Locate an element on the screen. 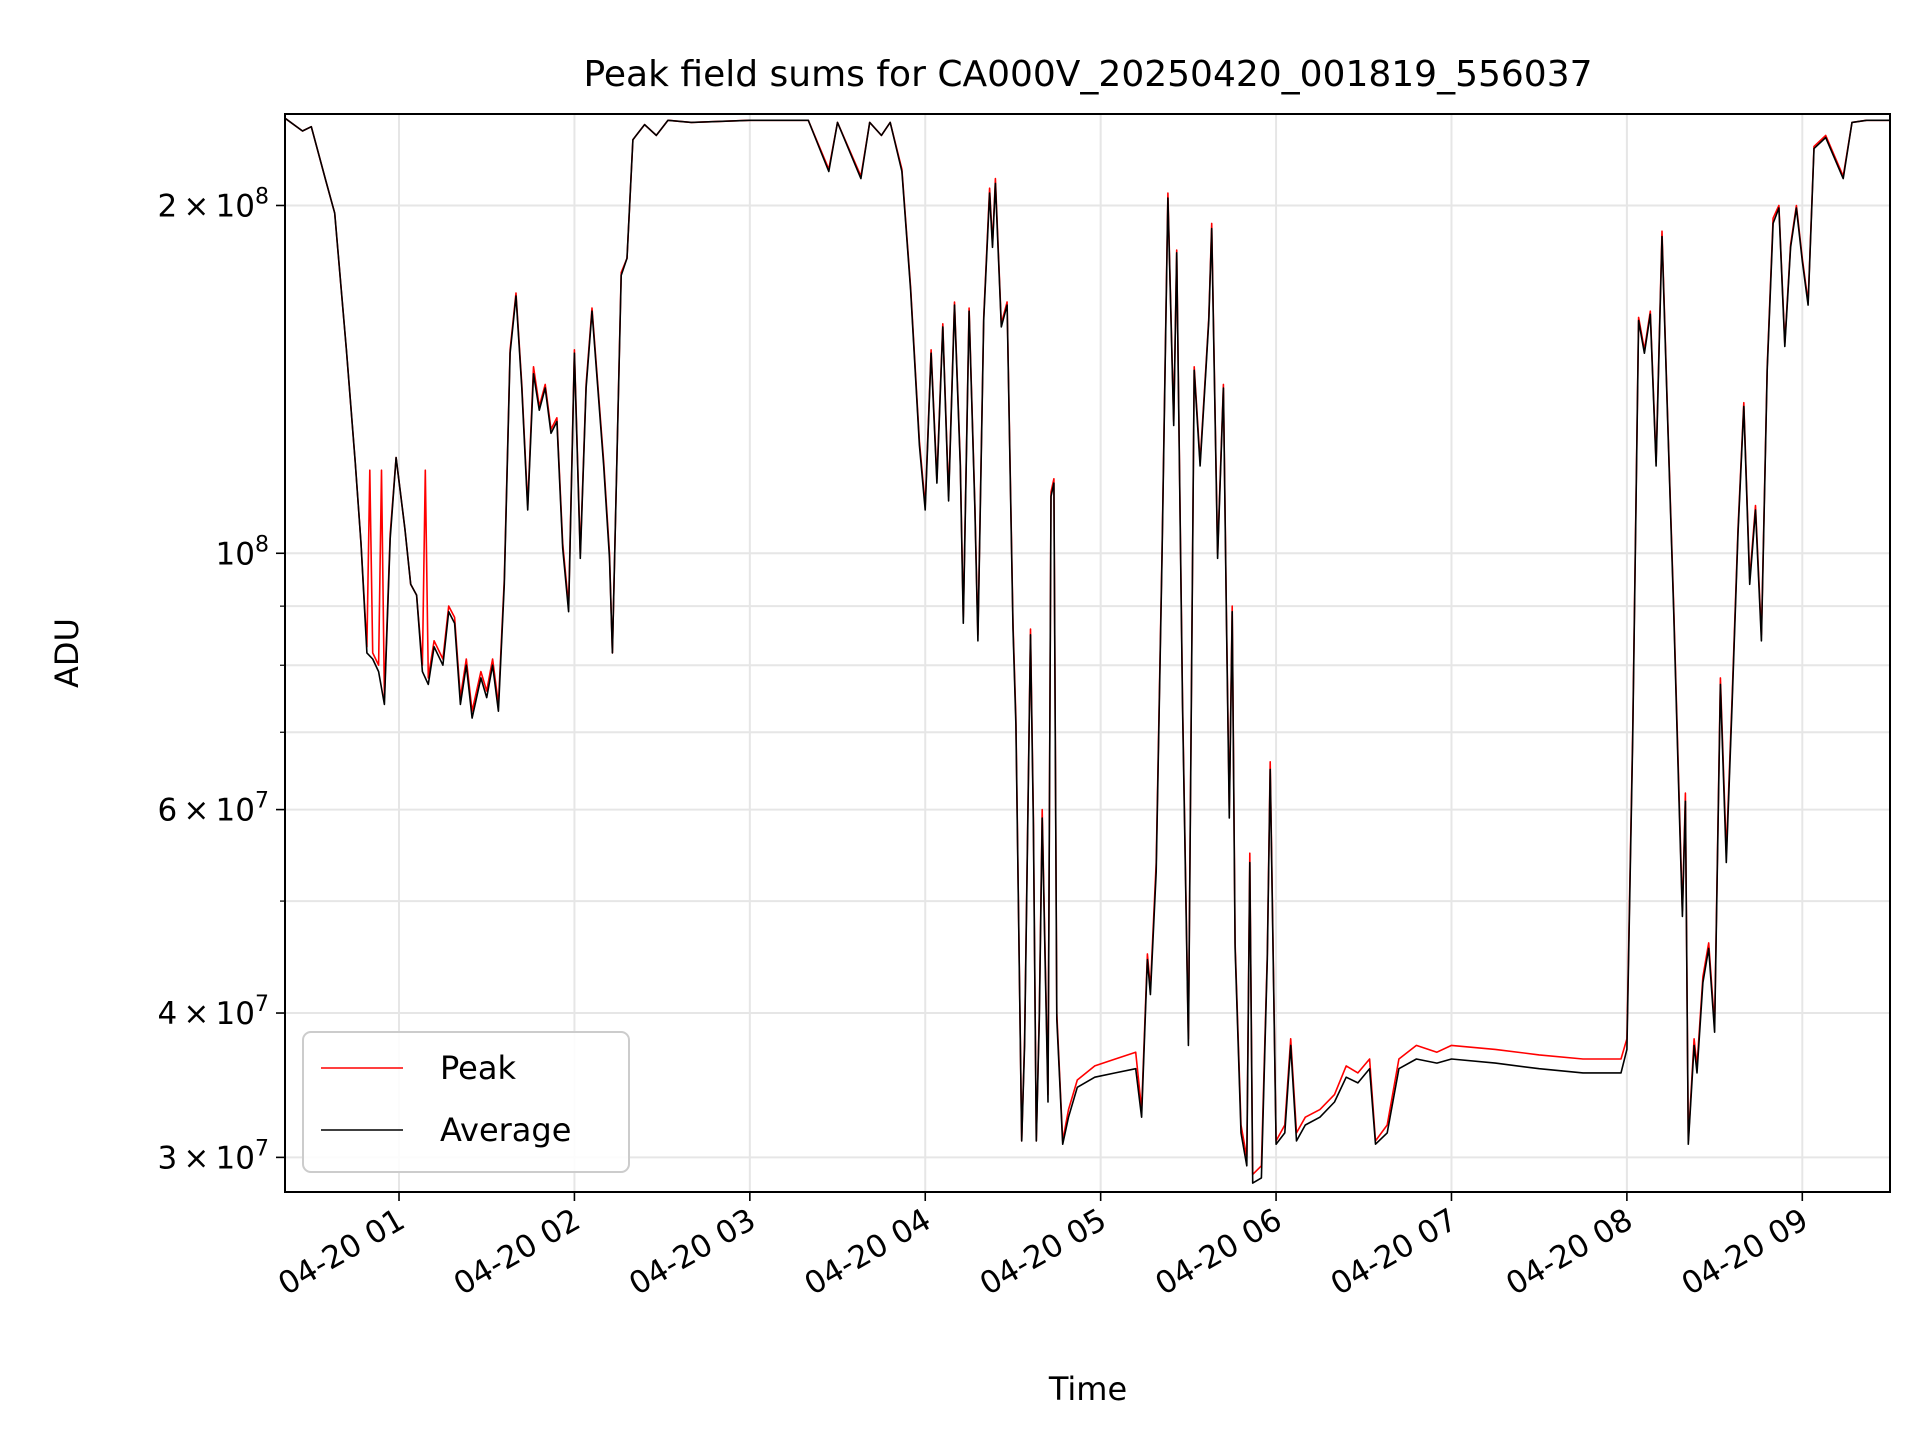 The width and height of the screenshot is (1920, 1440). y-axis-ticks: 3 × 107 4 × 107 6 × 107 108 2 × 108 is located at coordinates (221, 680).